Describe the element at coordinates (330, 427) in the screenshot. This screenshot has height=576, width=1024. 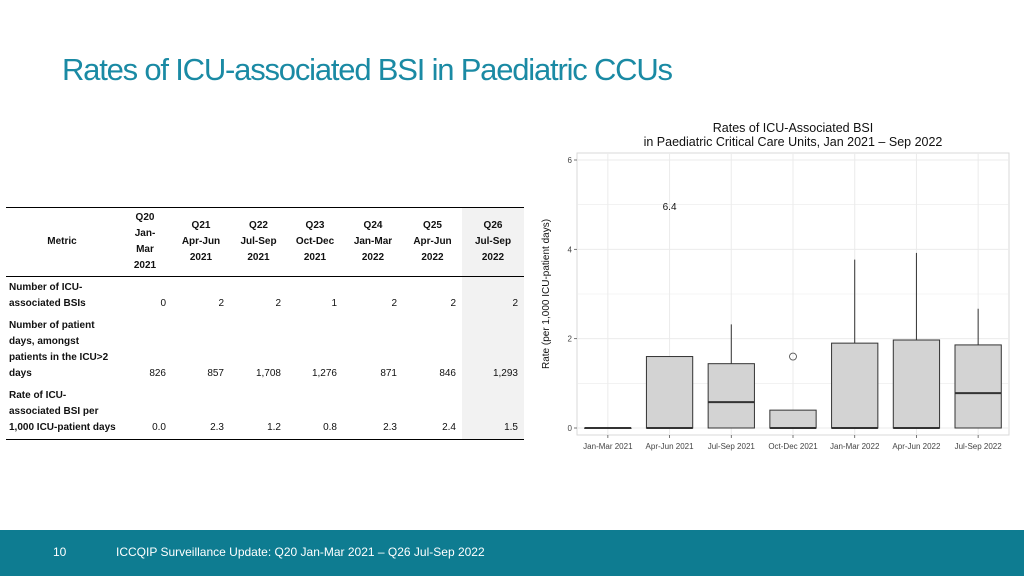
I see `table-cell: 0.8` at that location.